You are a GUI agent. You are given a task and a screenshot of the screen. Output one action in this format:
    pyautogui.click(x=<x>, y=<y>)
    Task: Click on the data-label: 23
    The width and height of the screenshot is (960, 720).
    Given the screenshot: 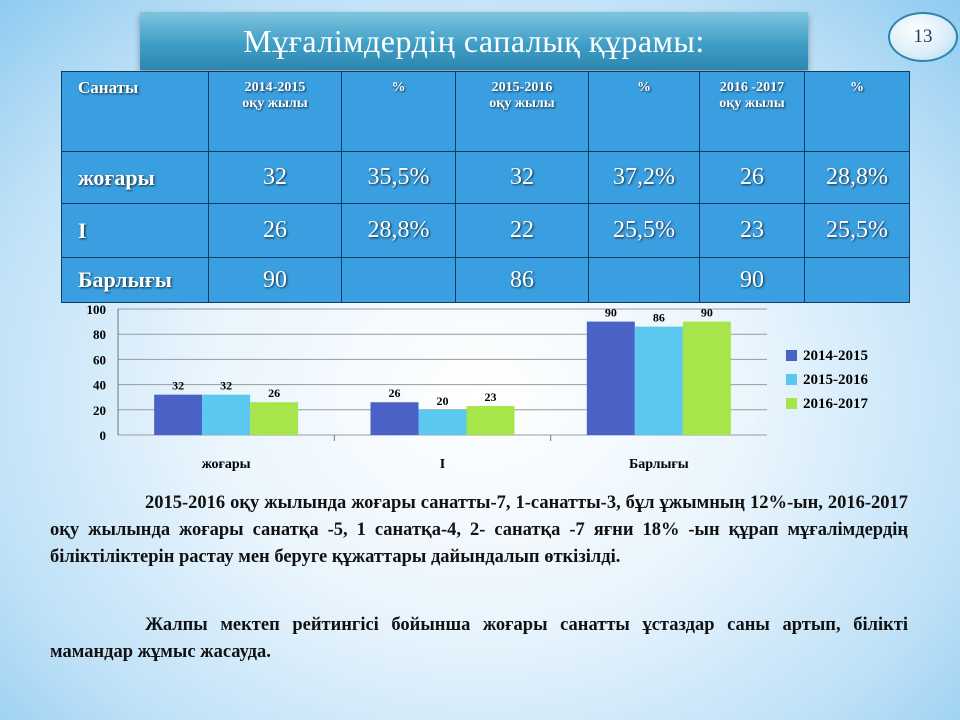 What is the action you would take?
    pyautogui.click(x=491, y=397)
    